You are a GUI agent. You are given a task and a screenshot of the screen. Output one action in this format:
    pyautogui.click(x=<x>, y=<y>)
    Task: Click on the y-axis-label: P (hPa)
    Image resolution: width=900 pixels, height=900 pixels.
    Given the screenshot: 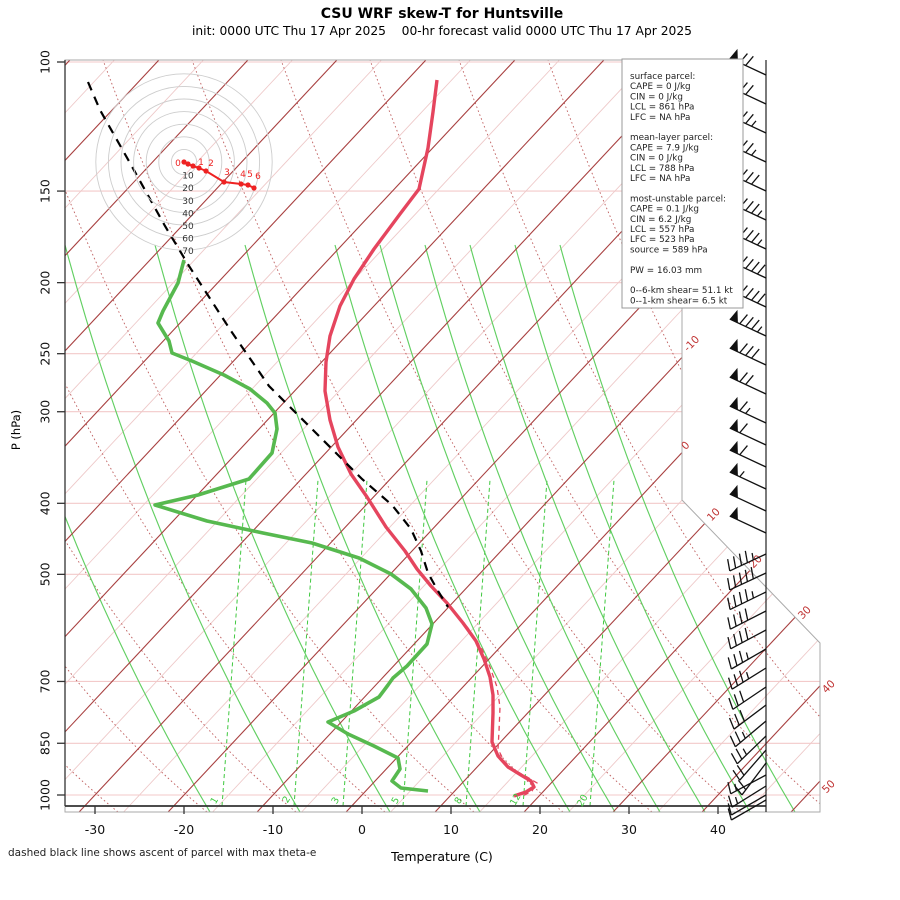 What is the action you would take?
    pyautogui.click(x=16, y=430)
    